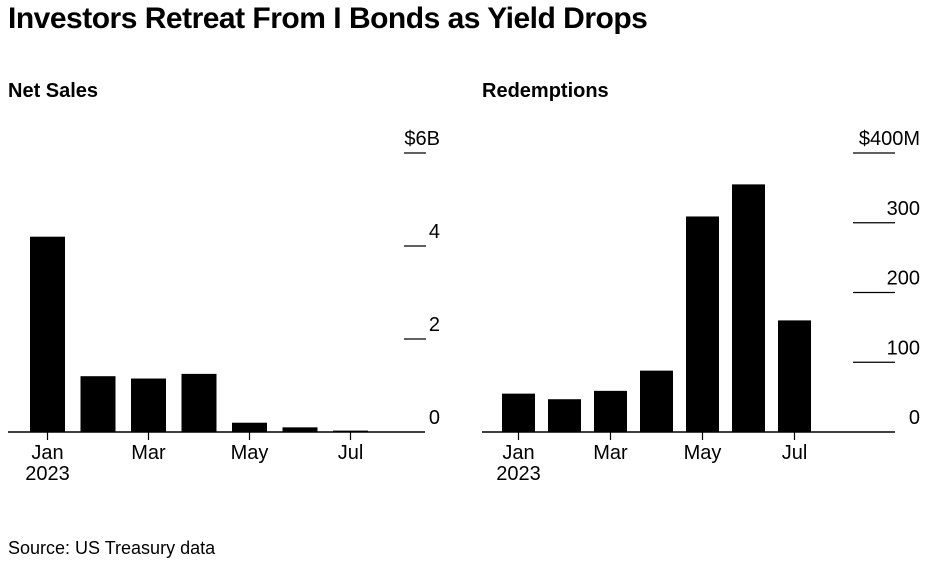 This screenshot has width=934, height=574. I want to click on redemptions-y-tick-label: 300, so click(903, 209).